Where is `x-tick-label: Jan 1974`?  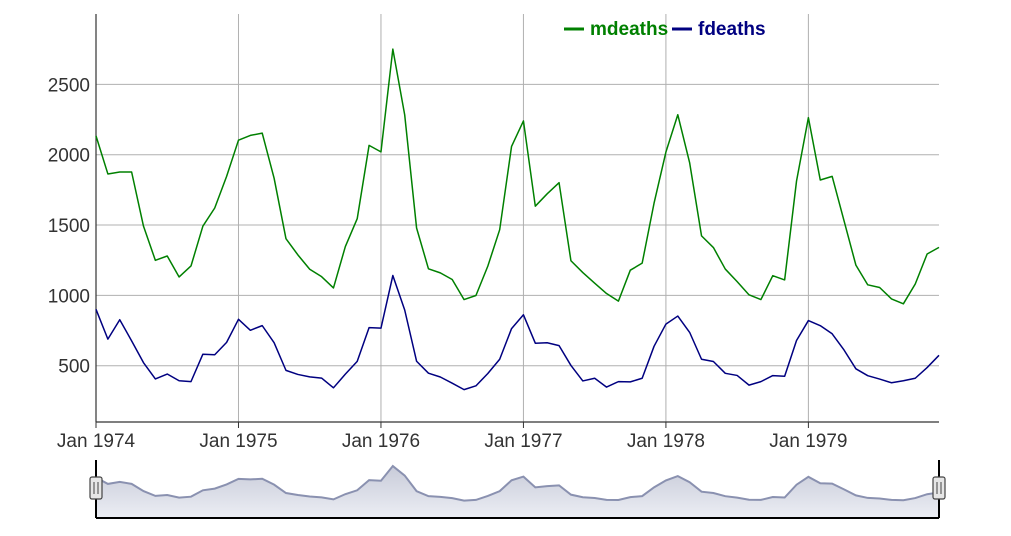
x-tick-label: Jan 1974 is located at coordinates (96, 441).